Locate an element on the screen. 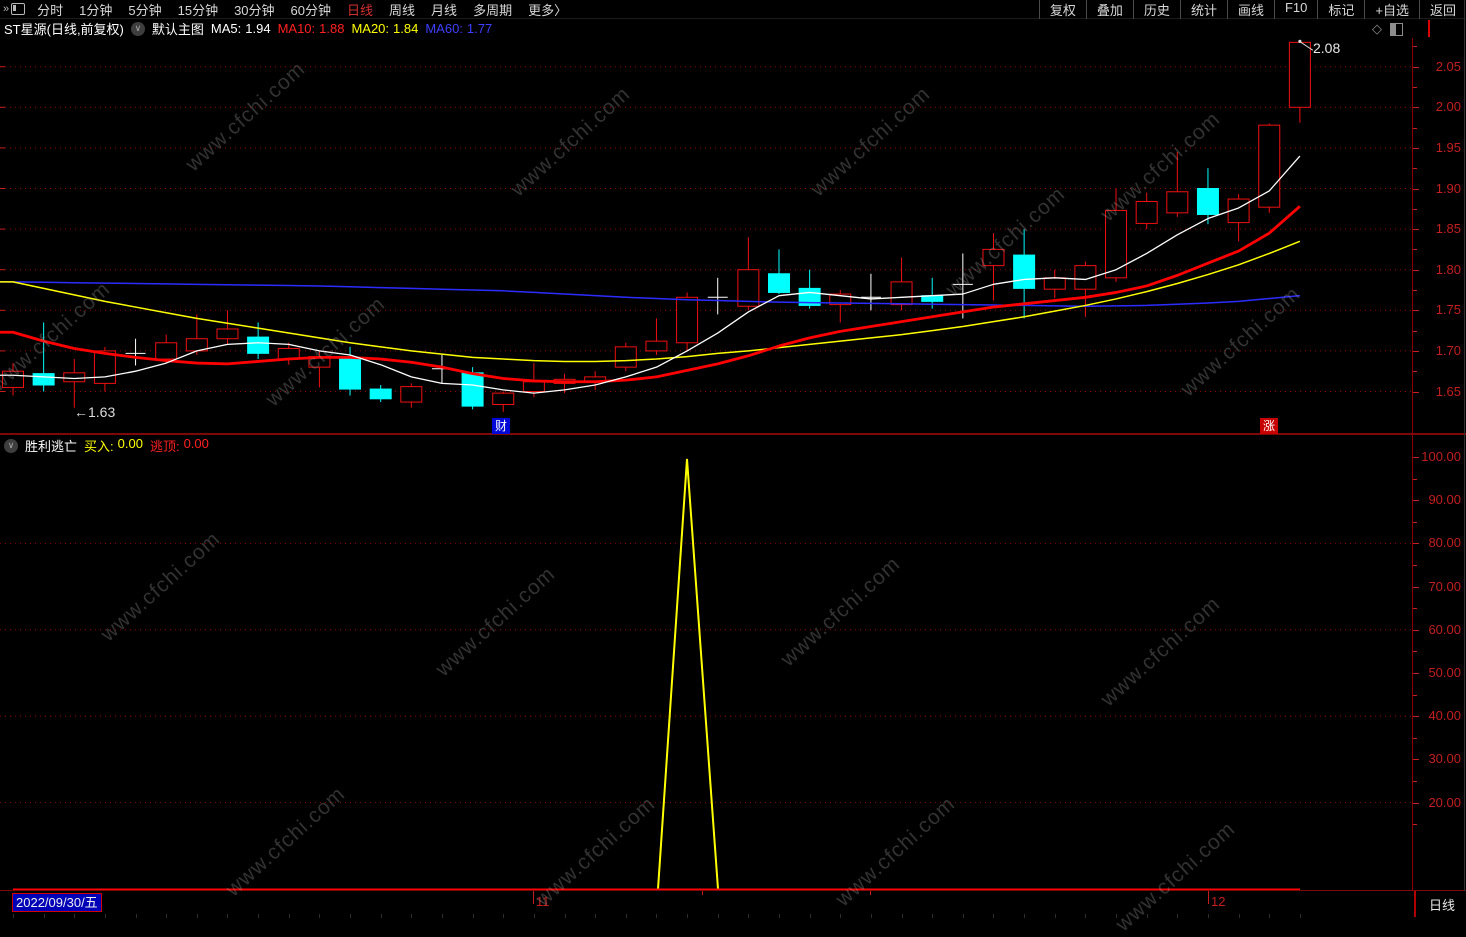 This screenshot has width=1466, height=937. price-axis-label: 1.75 is located at coordinates (1448, 310).